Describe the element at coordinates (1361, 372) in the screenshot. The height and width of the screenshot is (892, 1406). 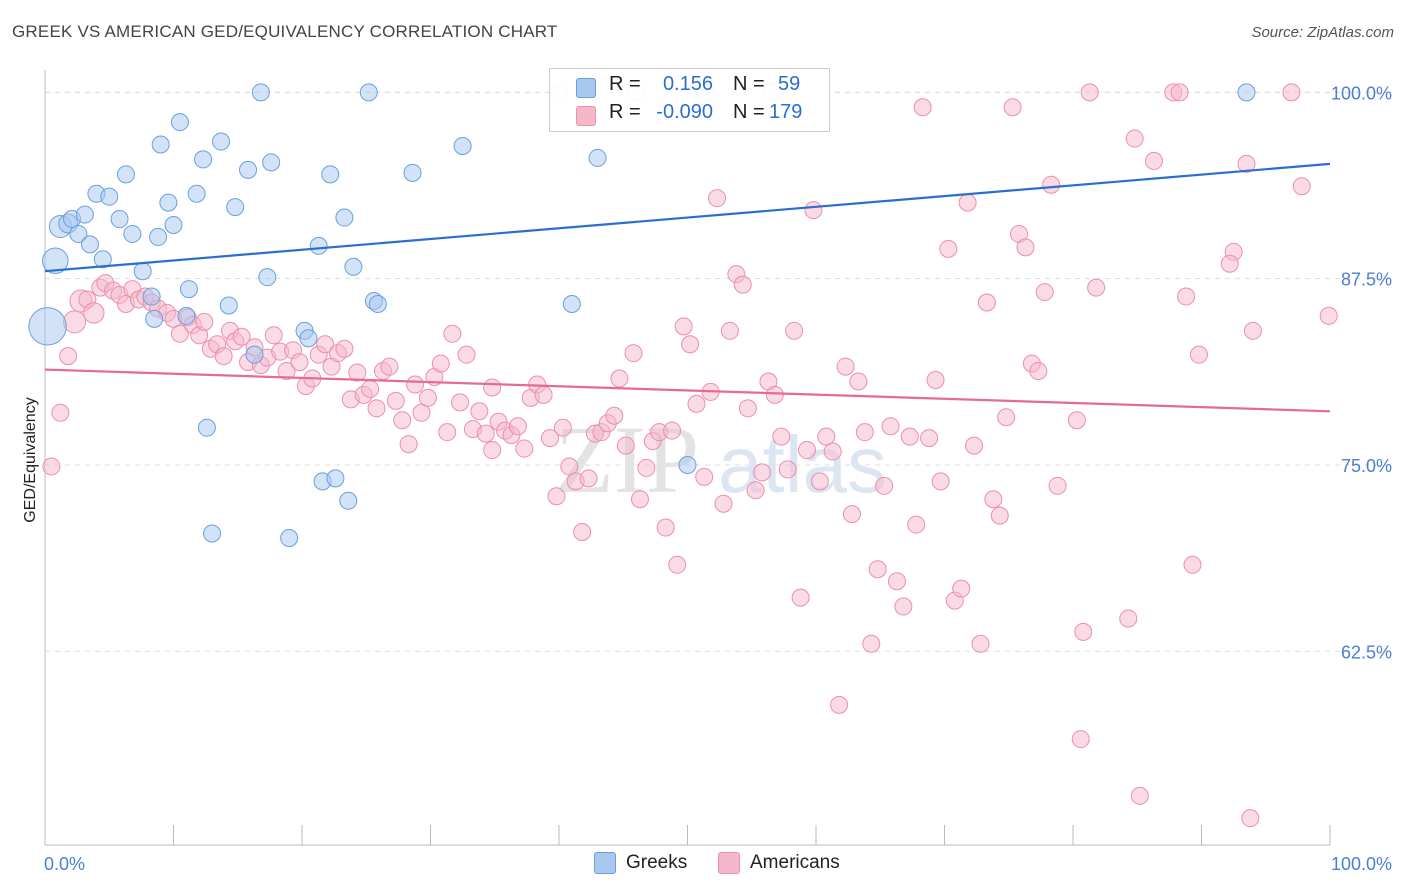
I see `y-tick-labels: 62.5% 75.0% 87.5% 100.0%` at that location.